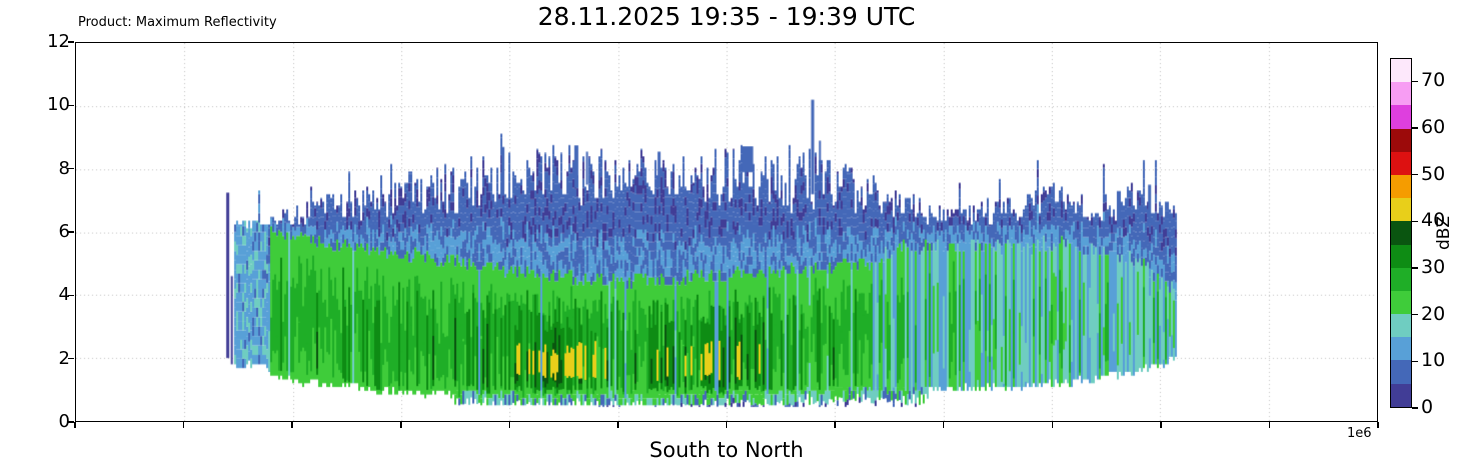 This screenshot has width=1482, height=470. Describe the element at coordinates (1427, 407) in the screenshot. I see `colorbar-tick-label: 0` at that location.